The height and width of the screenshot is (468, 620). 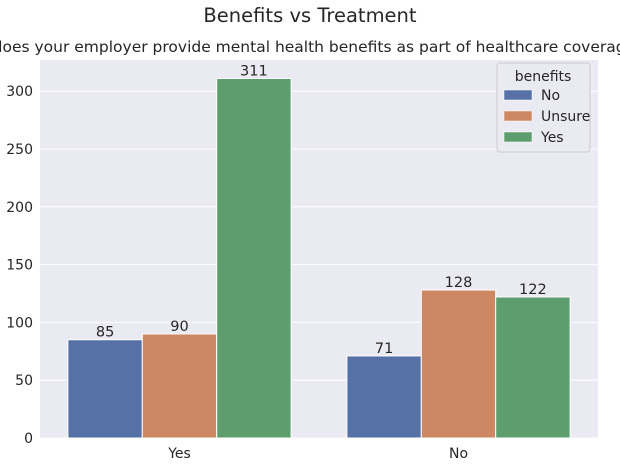 I want to click on legend: benefits No Unsure Yes, so click(x=543, y=107).